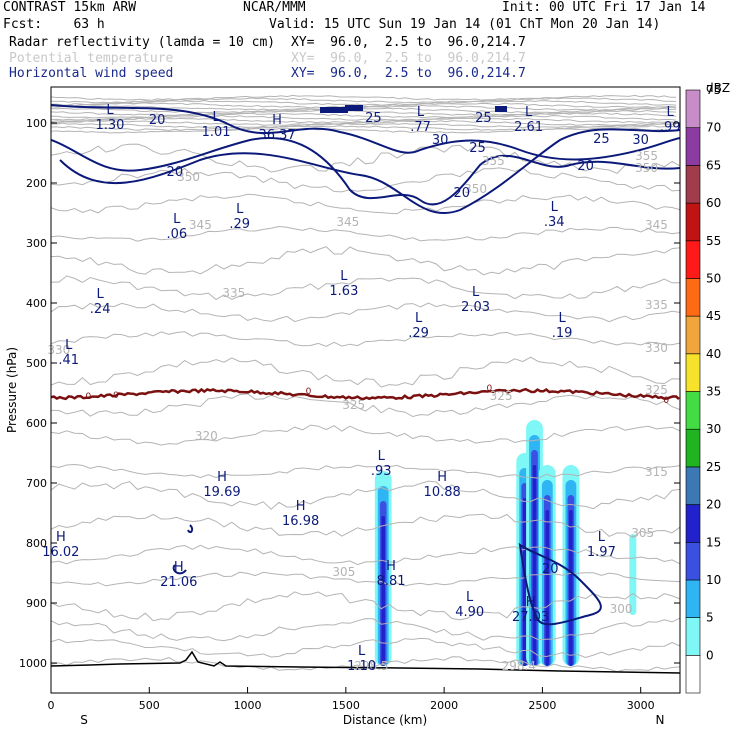  I want to click on y-tick-label: 400, so click(36, 303).